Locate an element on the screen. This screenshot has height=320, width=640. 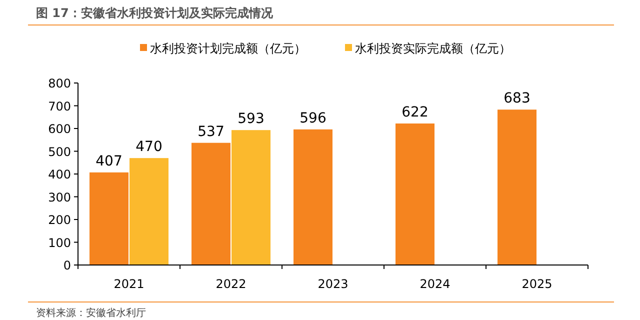
data-label: 596 is located at coordinates (313, 118).